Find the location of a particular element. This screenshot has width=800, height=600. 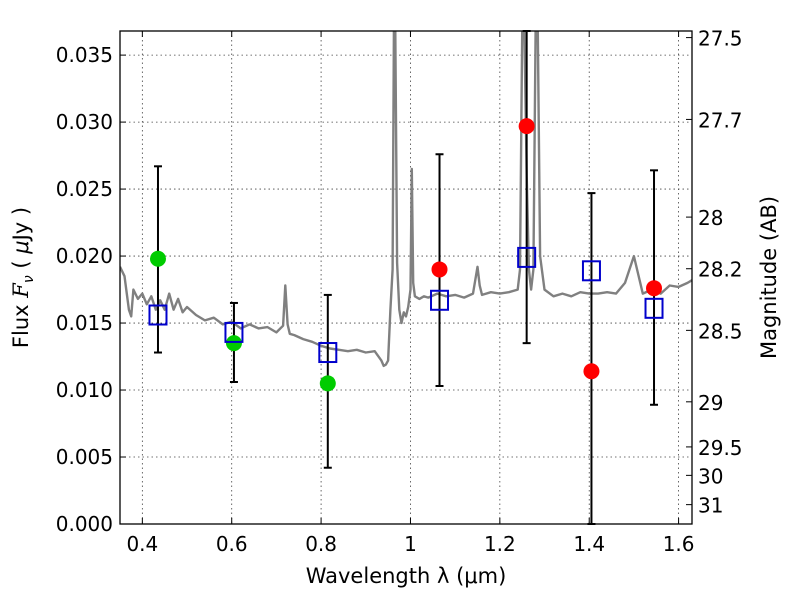

y-axis-title-unit: Jy ) is located at coordinates (21, 225).